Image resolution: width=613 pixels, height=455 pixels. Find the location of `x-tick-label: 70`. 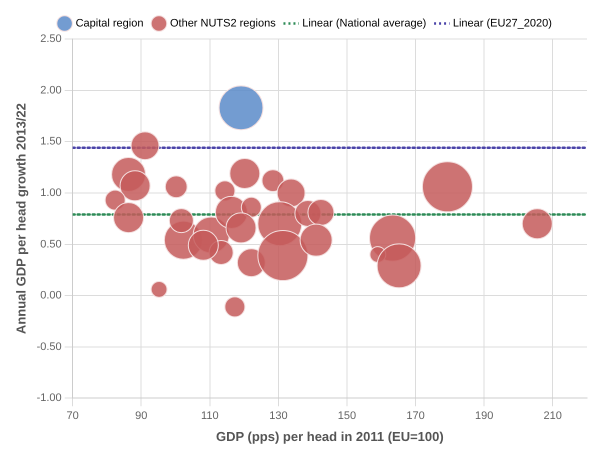

x-tick-label: 70 is located at coordinates (72, 416).